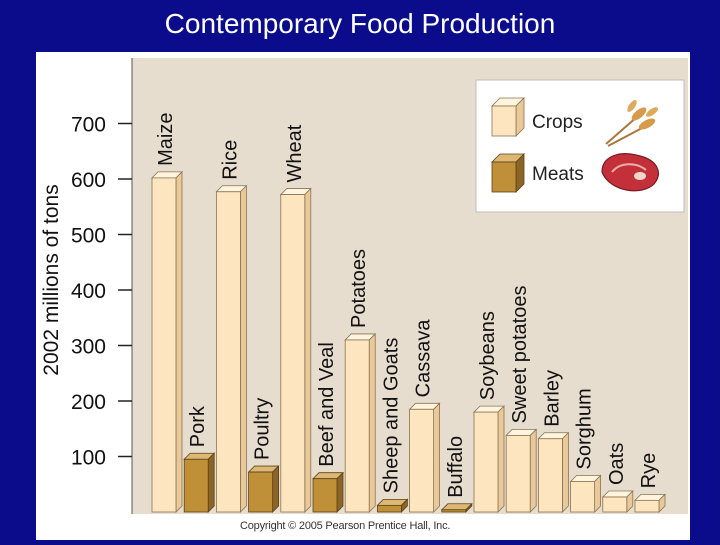  I want to click on y-ticks: 100 200 300 400 500 600 700, so click(101, 292).